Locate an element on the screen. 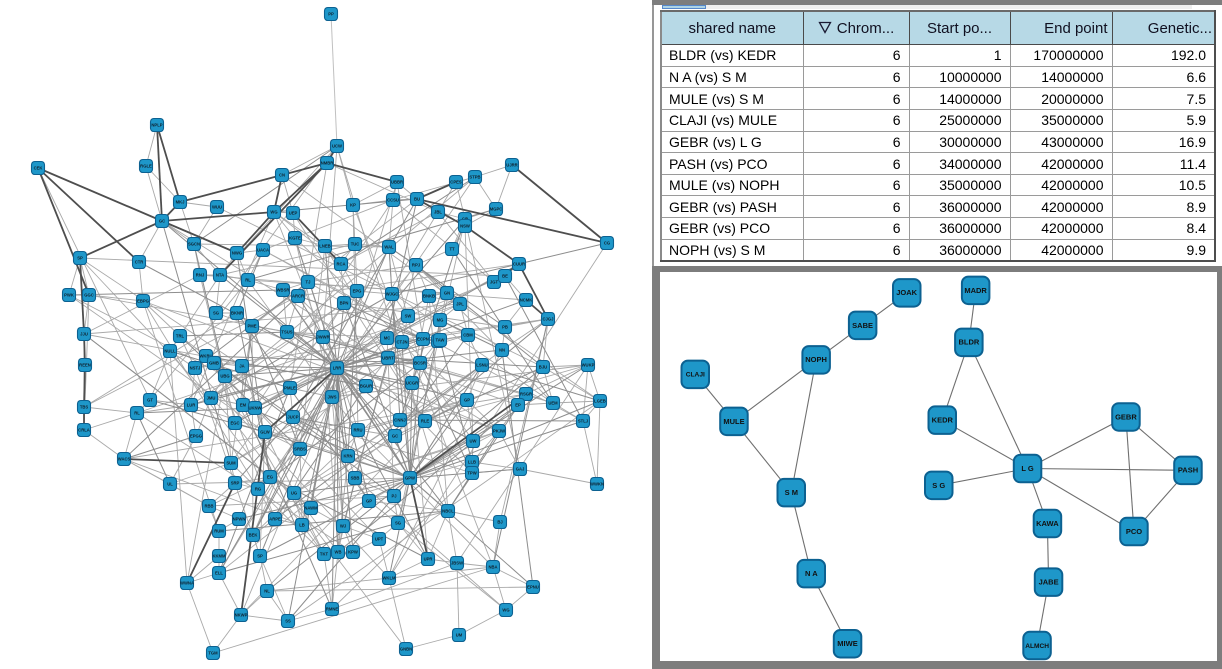 The height and width of the screenshot is (669, 1222). svg-text: JBL is located at coordinates (438, 212).